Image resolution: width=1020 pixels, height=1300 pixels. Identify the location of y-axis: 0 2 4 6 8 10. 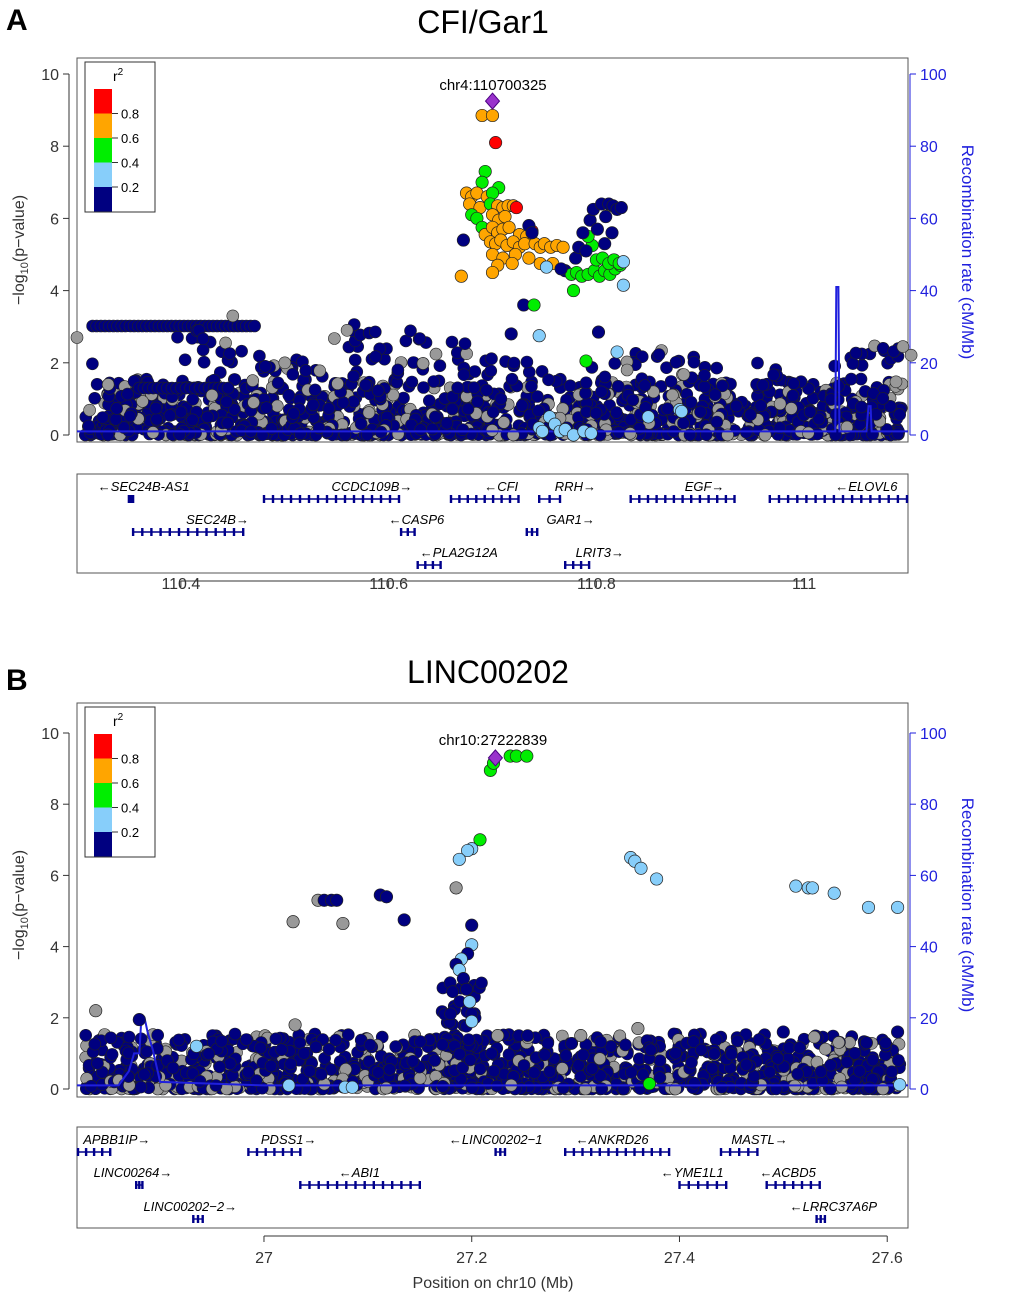
(55, 256).